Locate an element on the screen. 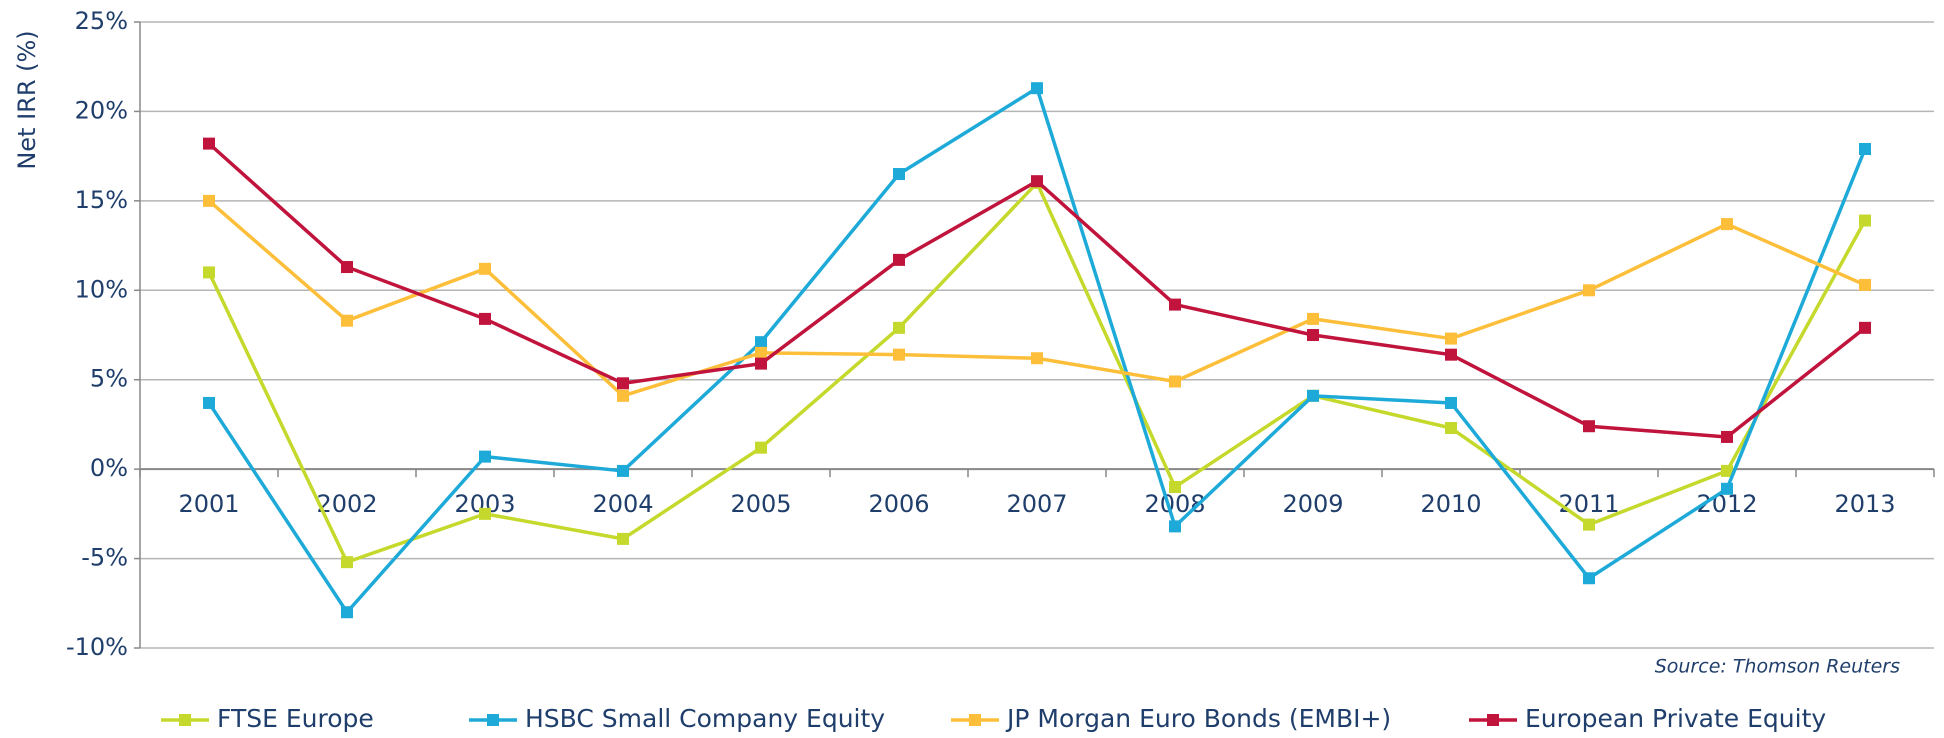  x-tick-label: 2011 is located at coordinates (1588, 504).